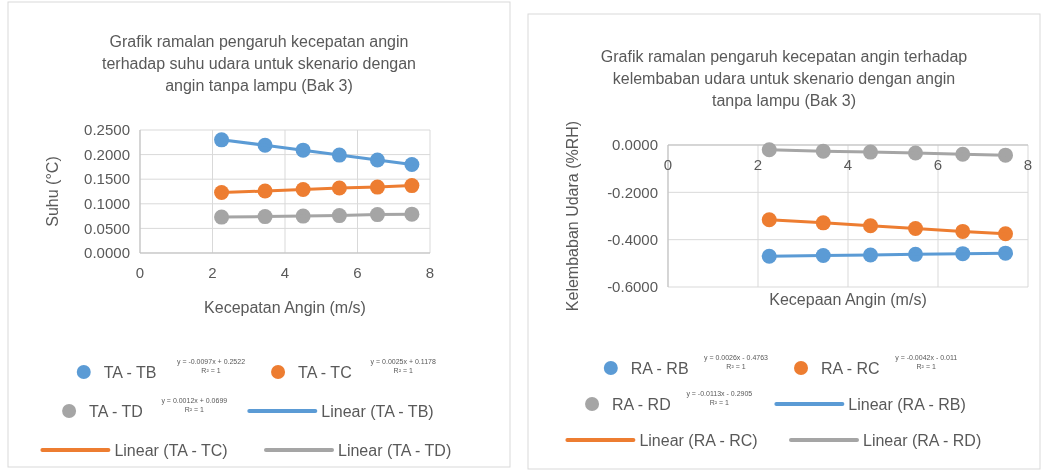 This screenshot has width=1054, height=473. What do you see at coordinates (325, 372) in the screenshot?
I see `legend-label: TA - TC` at bounding box center [325, 372].